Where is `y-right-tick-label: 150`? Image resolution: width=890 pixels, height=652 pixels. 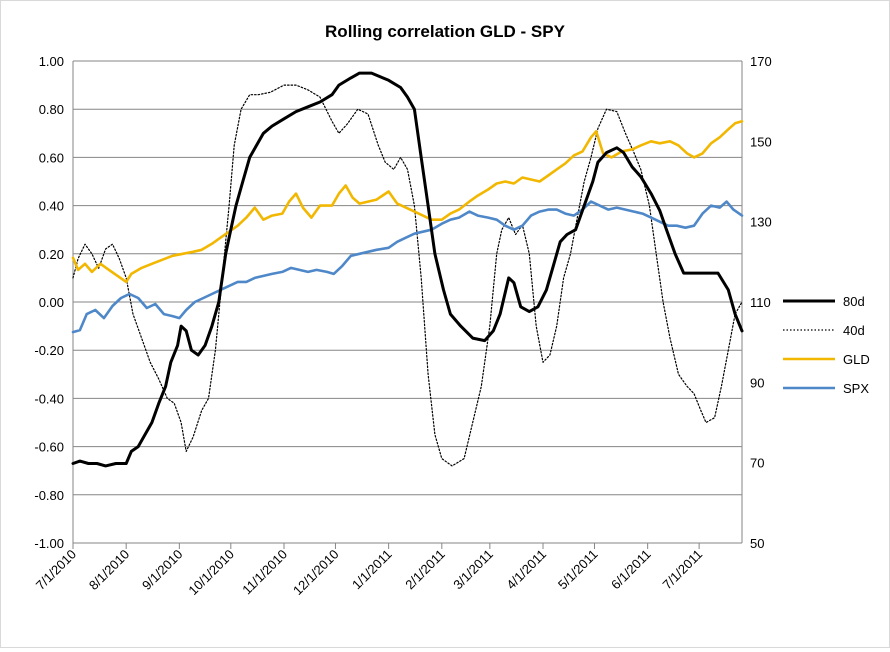 y-right-tick-label: 150 is located at coordinates (761, 141).